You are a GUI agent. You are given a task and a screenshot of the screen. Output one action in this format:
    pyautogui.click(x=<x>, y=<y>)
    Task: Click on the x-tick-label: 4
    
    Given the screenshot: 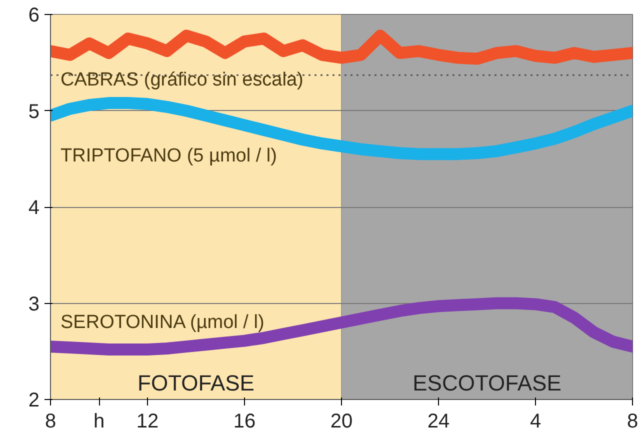 What is the action you would take?
    pyautogui.click(x=536, y=421)
    